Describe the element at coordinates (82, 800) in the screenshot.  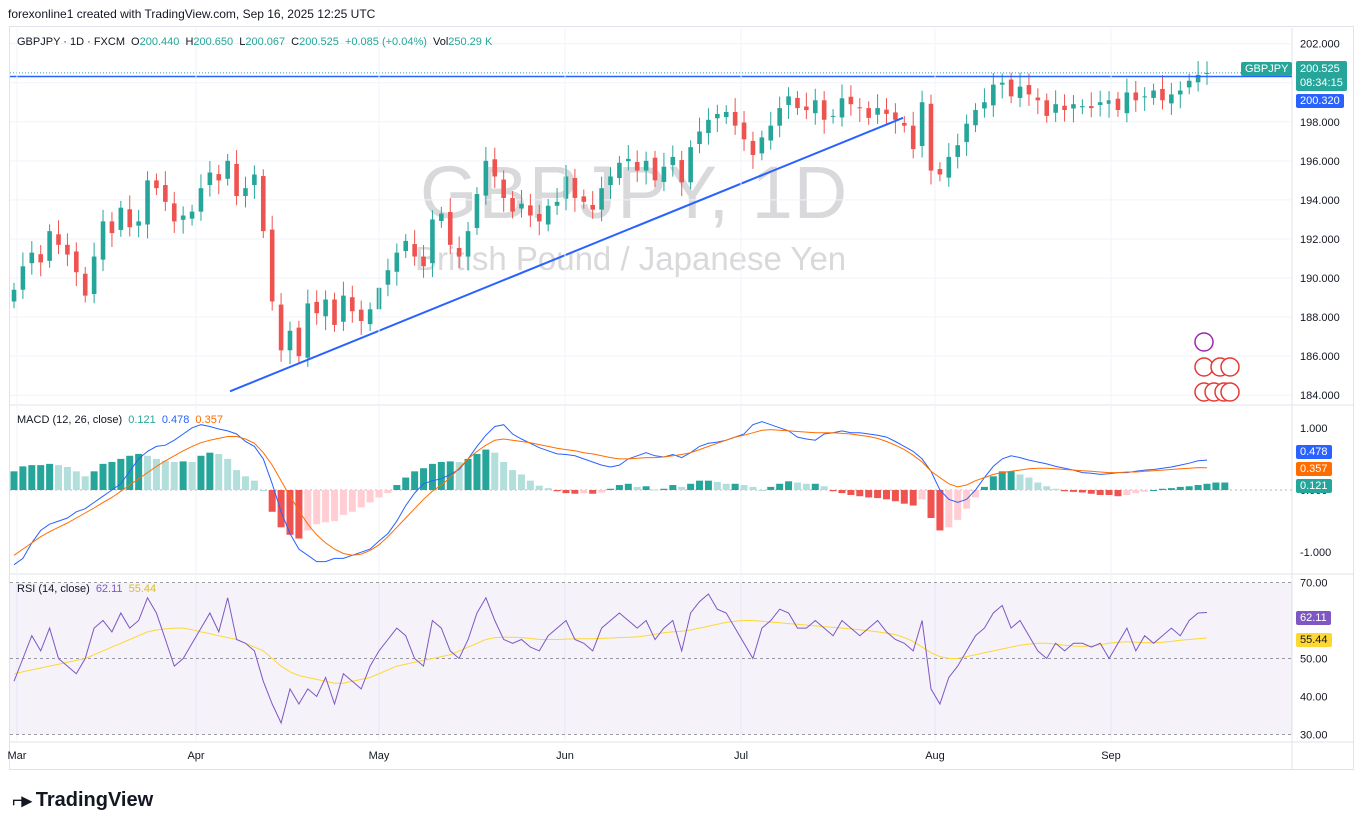
I see `tradingview-logo: ⌐▸ TradingView` at that location.